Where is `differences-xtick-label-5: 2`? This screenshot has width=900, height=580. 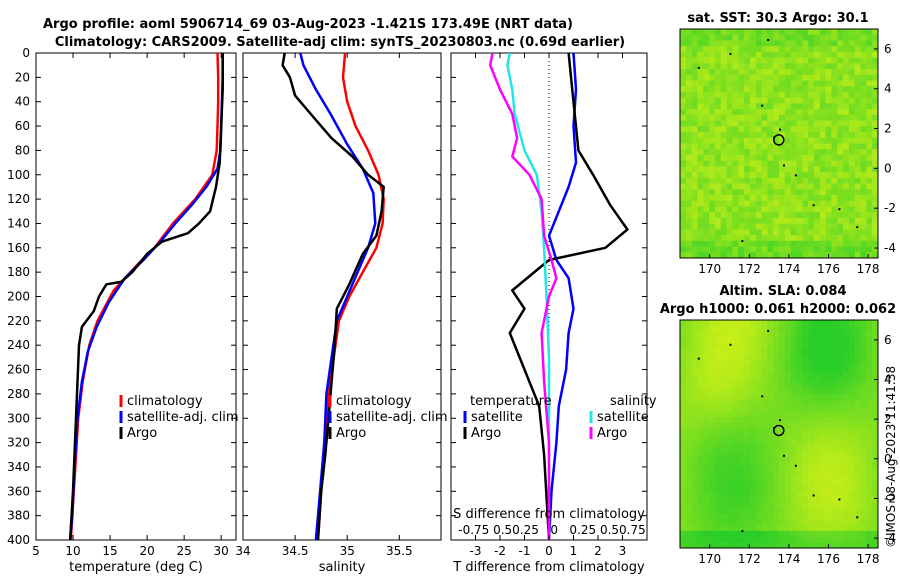
differences-xtick-label-5: 2 is located at coordinates (598, 551).